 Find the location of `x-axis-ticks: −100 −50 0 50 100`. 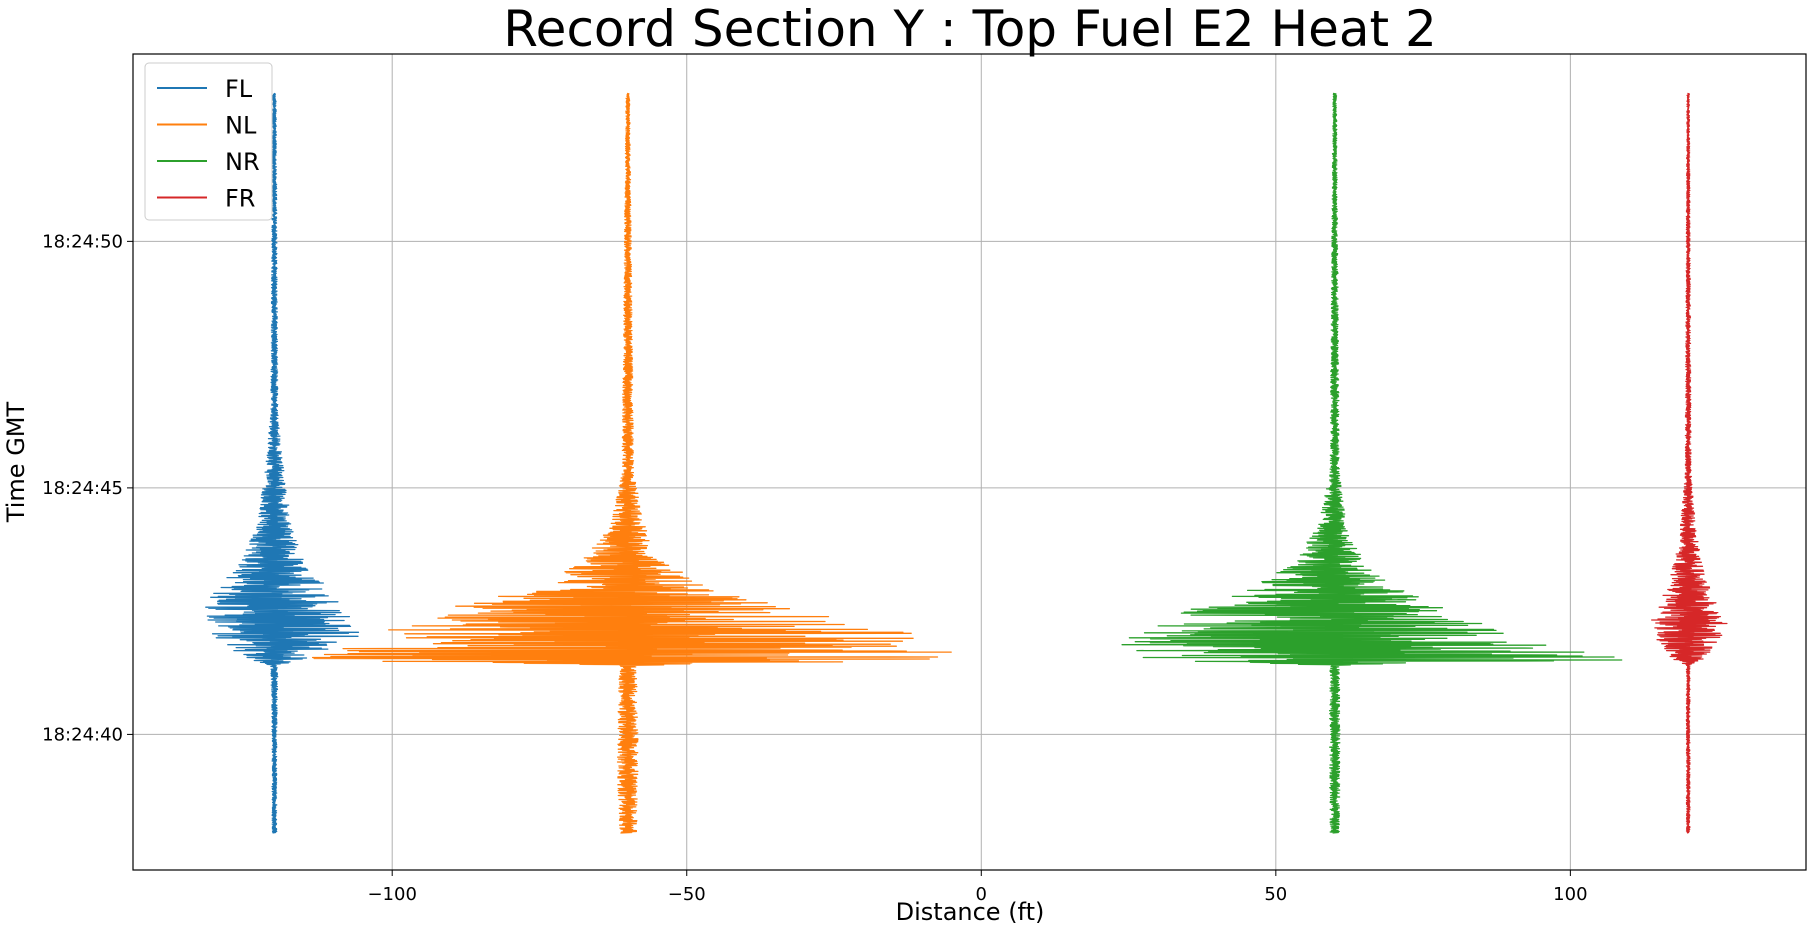

x-axis-ticks: −100 −50 0 50 100 is located at coordinates (977, 887).